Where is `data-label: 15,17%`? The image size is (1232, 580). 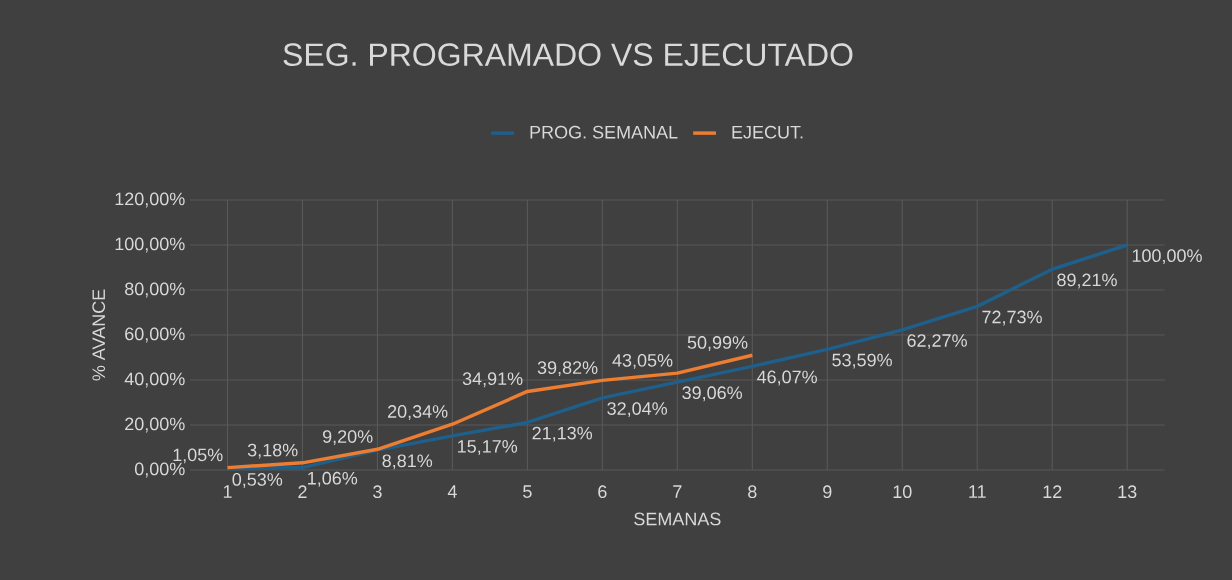
data-label: 15,17% is located at coordinates (488, 447).